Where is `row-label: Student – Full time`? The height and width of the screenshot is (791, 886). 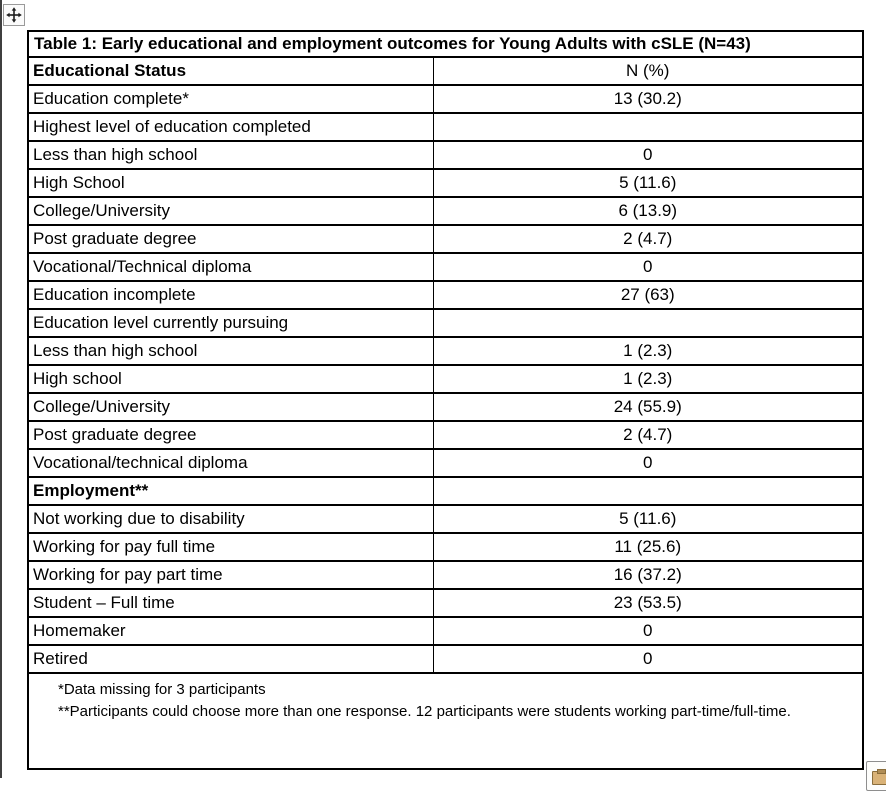
row-label: Student – Full time is located at coordinates (230, 603).